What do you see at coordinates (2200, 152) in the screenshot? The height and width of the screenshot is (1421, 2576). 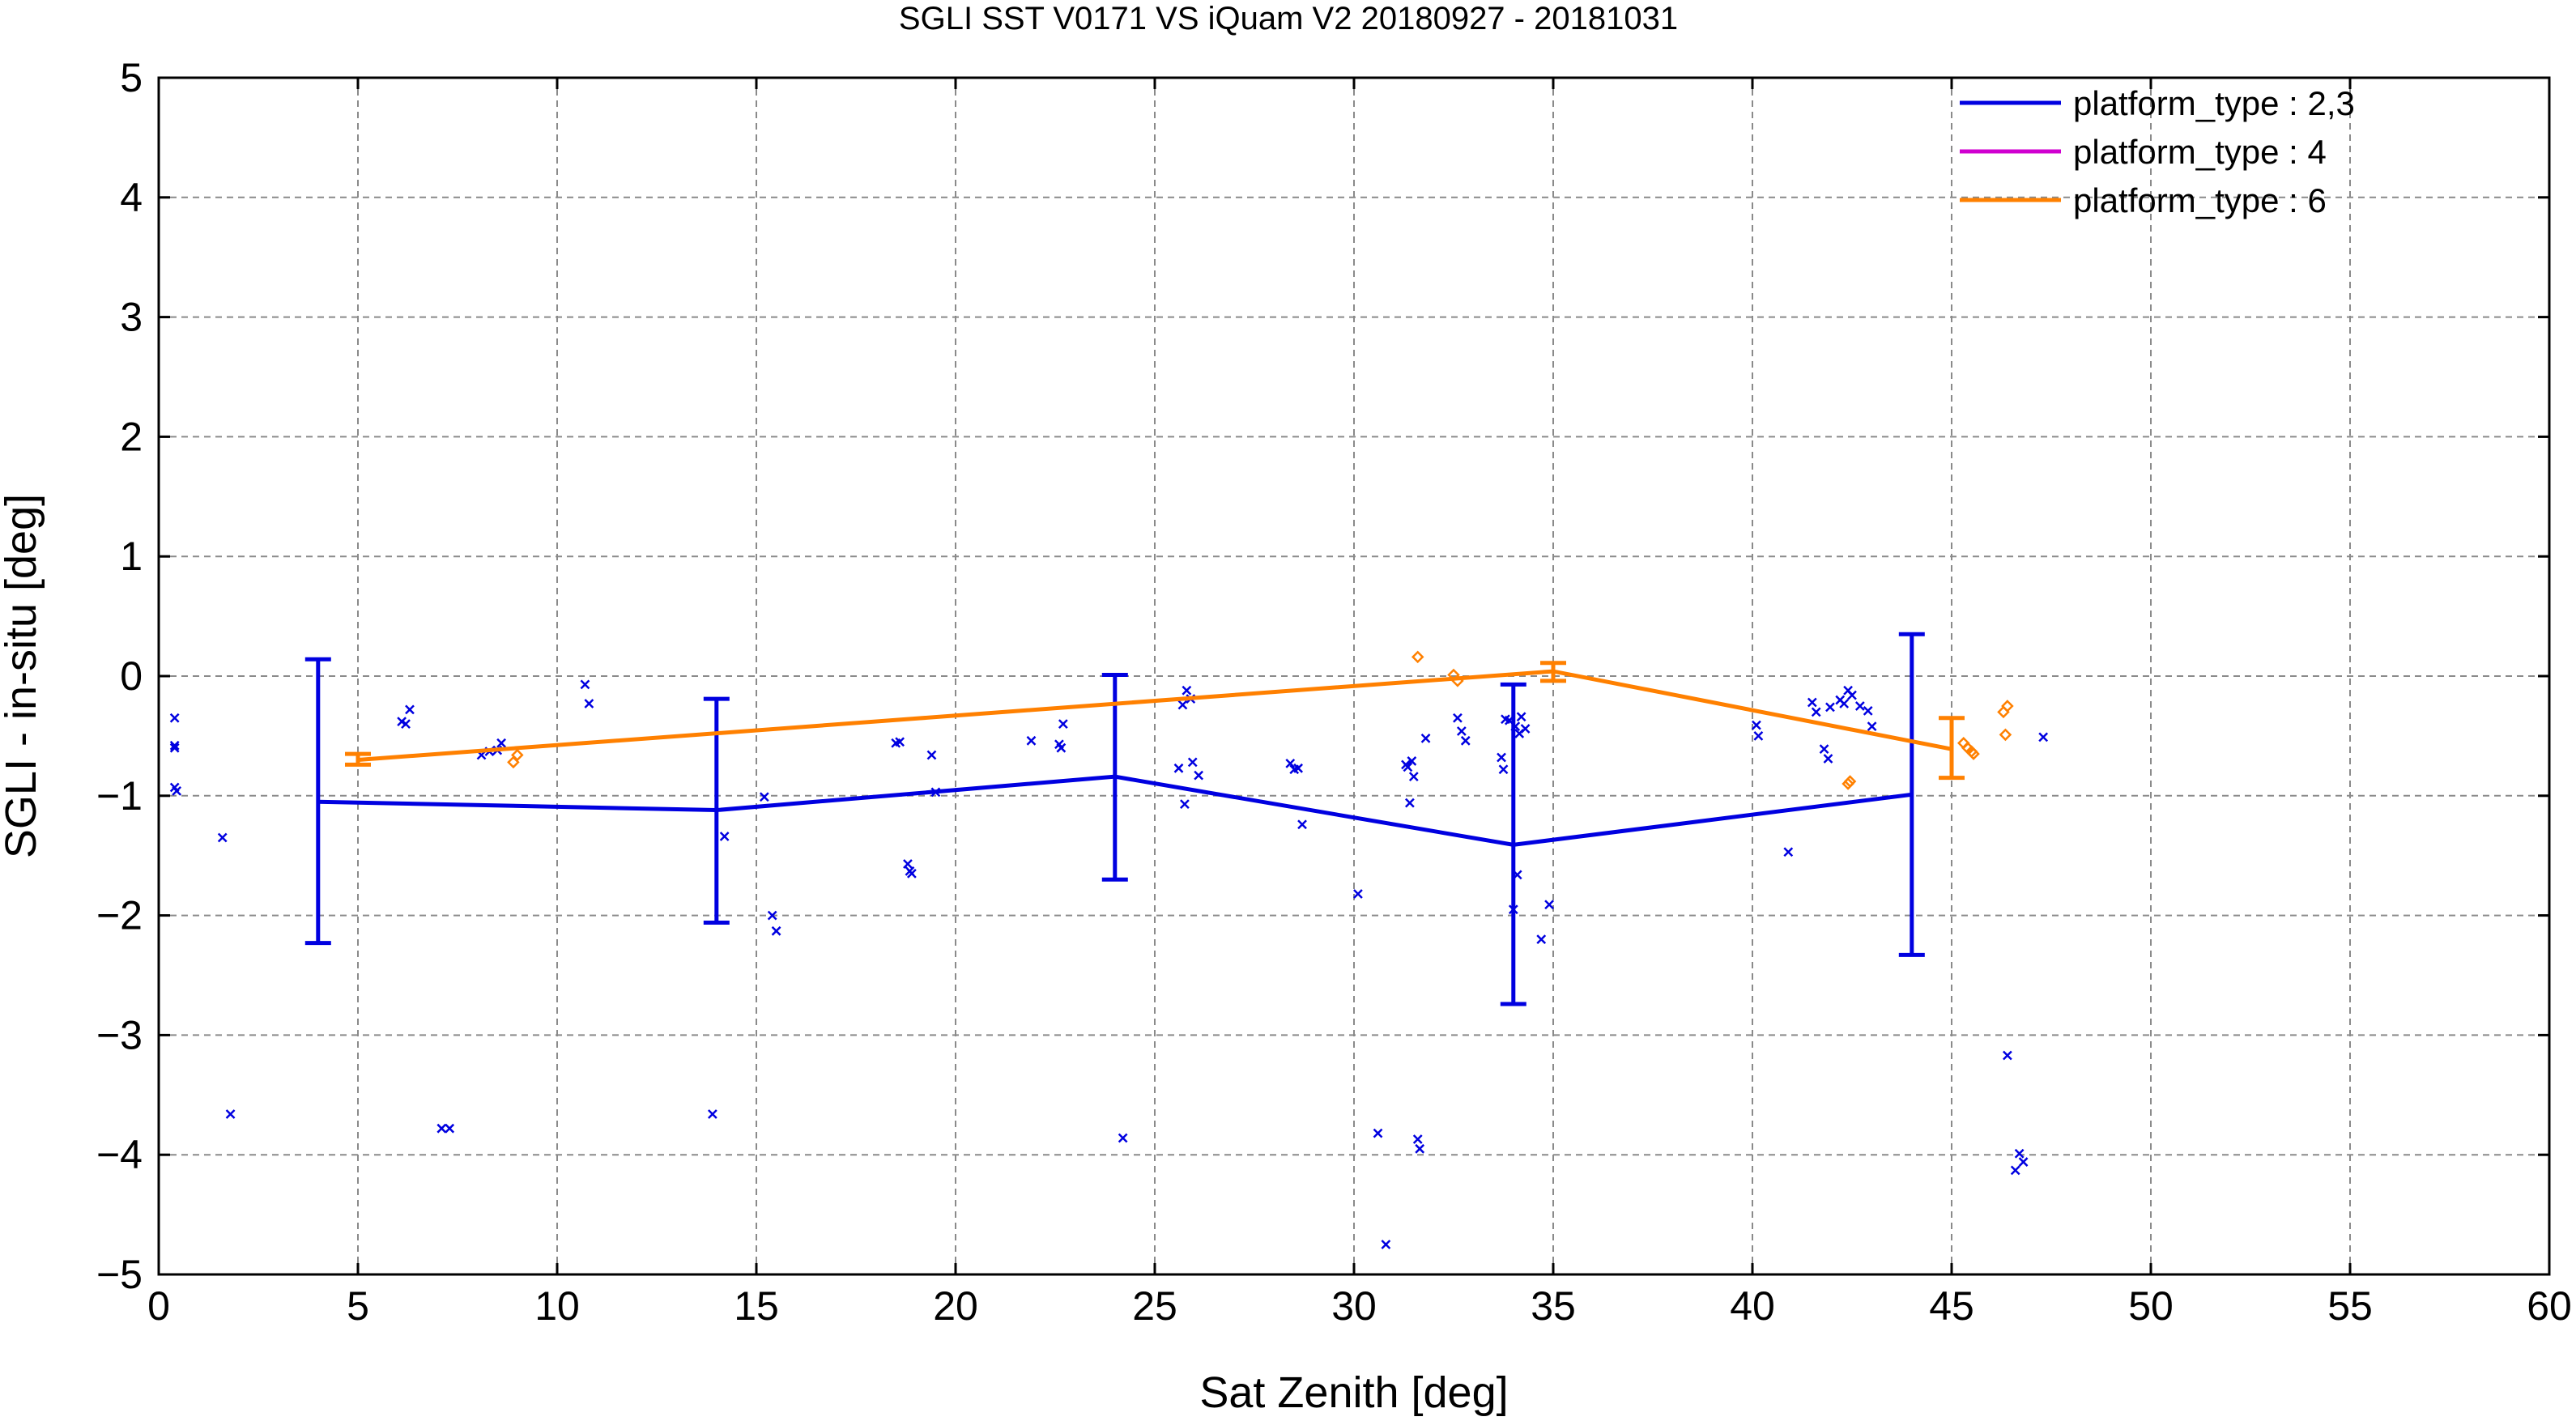 I see `legend-label: platform_type : 4` at bounding box center [2200, 152].